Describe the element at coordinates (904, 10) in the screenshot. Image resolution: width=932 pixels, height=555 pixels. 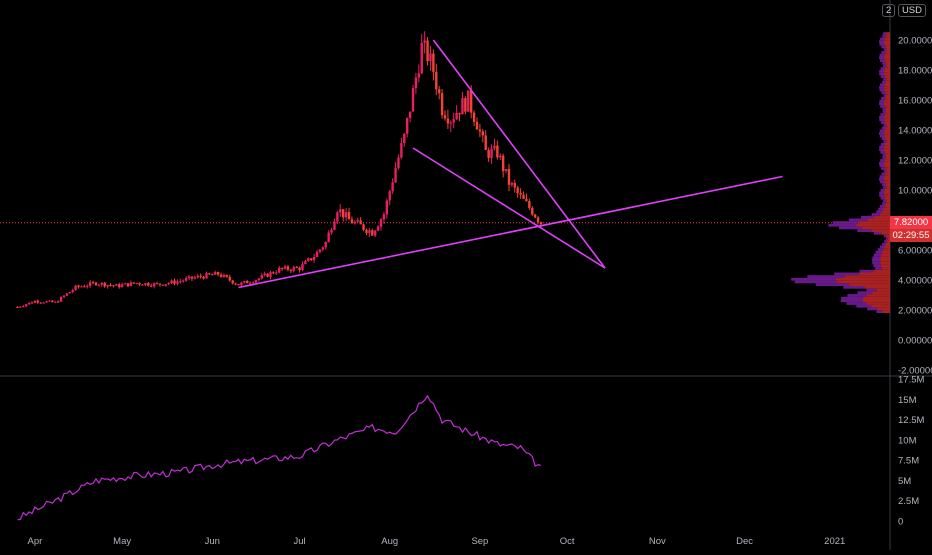
I see `currency-selector: 2 USD` at that location.